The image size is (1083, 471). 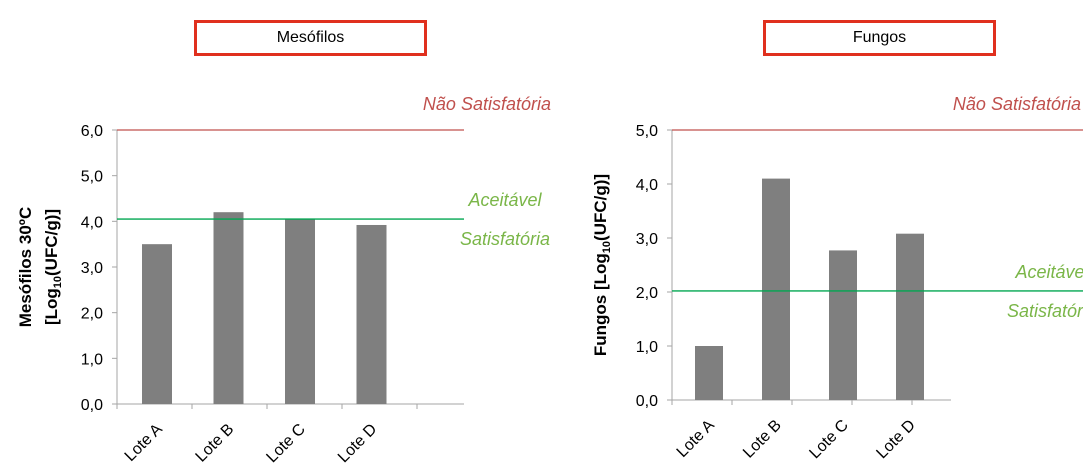 I want to click on chart-title-mesofilos: Mesófilos, so click(x=310, y=38).